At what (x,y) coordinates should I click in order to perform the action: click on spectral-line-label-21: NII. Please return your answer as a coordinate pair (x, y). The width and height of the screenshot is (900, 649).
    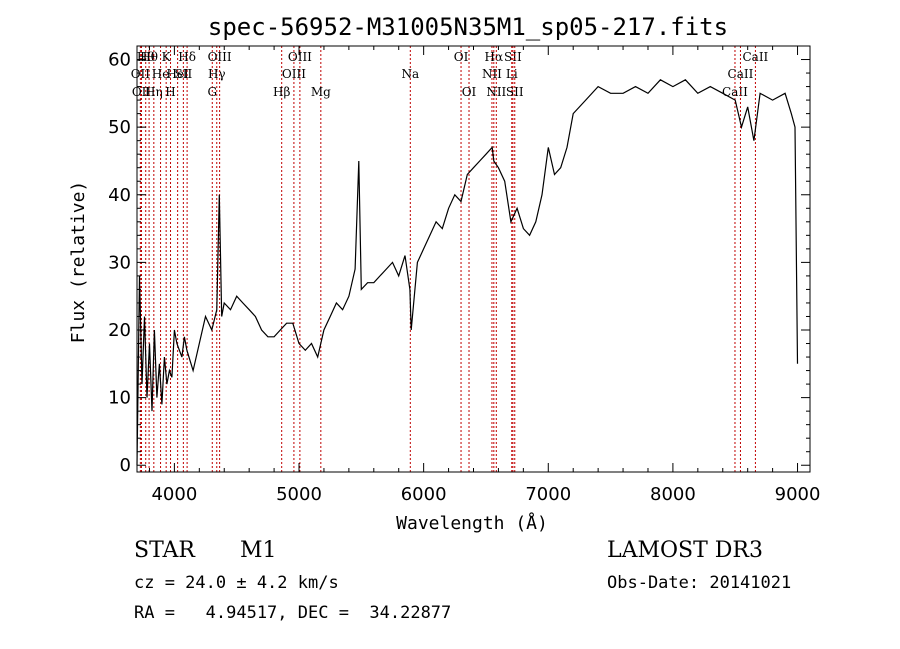
    Looking at the image, I should click on (492, 74).